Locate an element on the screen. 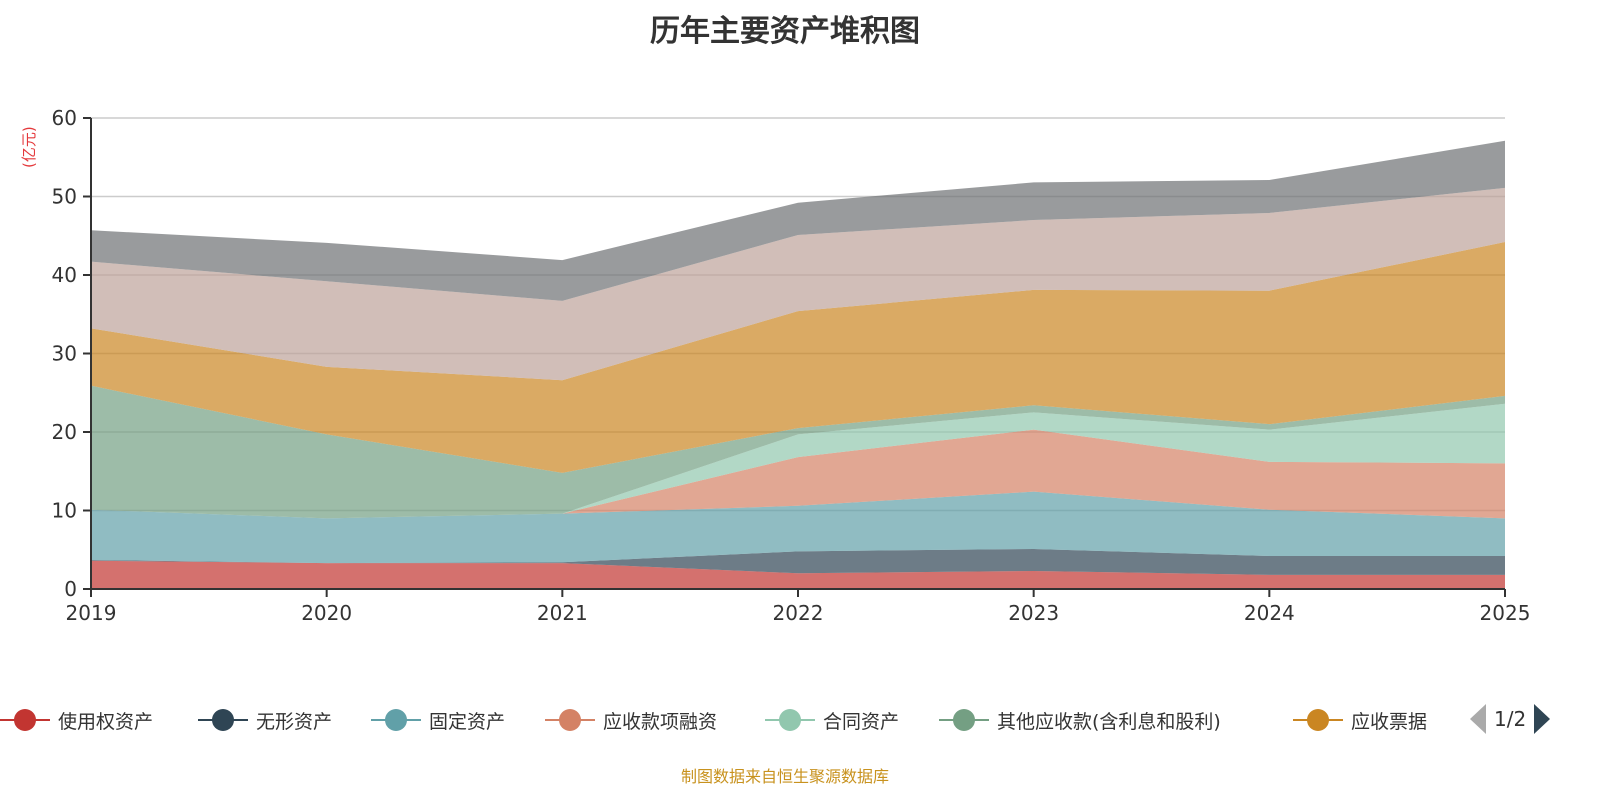 The image size is (1600, 800). x-tick-label: 2019 is located at coordinates (91, 613).